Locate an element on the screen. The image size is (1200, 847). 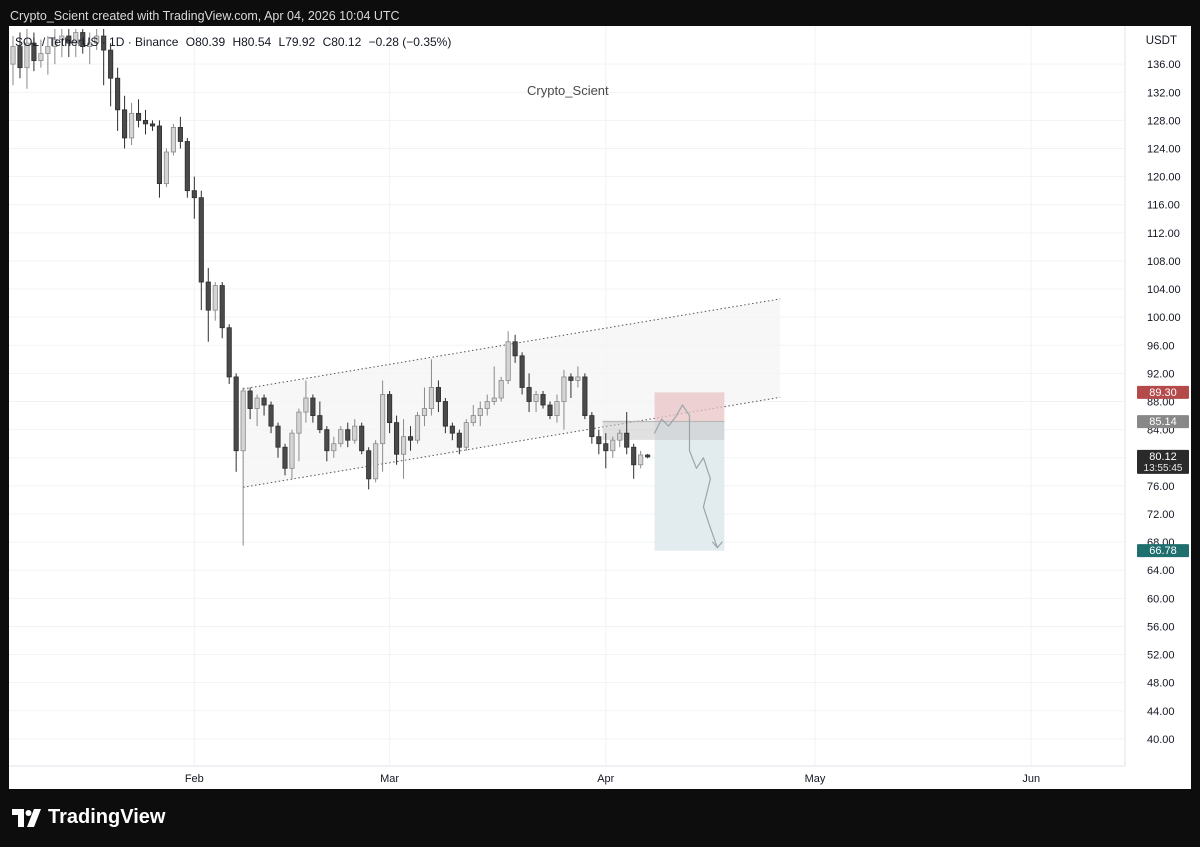
projection-path is located at coordinates (686, 476).